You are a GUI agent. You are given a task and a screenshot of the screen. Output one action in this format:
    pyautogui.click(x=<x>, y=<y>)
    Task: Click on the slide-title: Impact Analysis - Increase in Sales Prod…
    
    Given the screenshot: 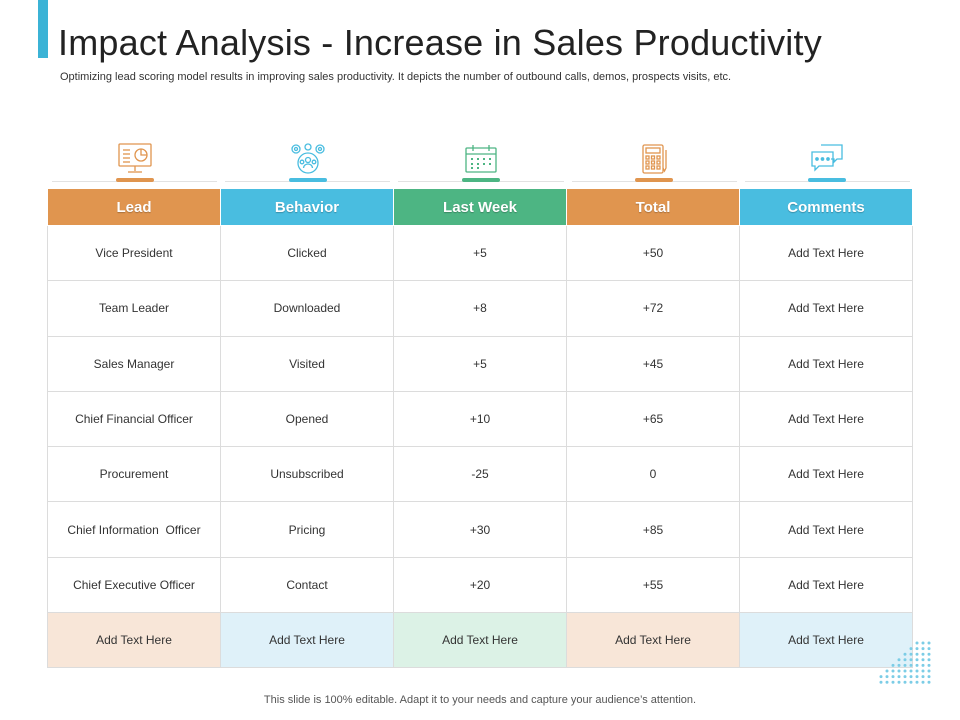 What is the action you would take?
    pyautogui.click(x=440, y=42)
    